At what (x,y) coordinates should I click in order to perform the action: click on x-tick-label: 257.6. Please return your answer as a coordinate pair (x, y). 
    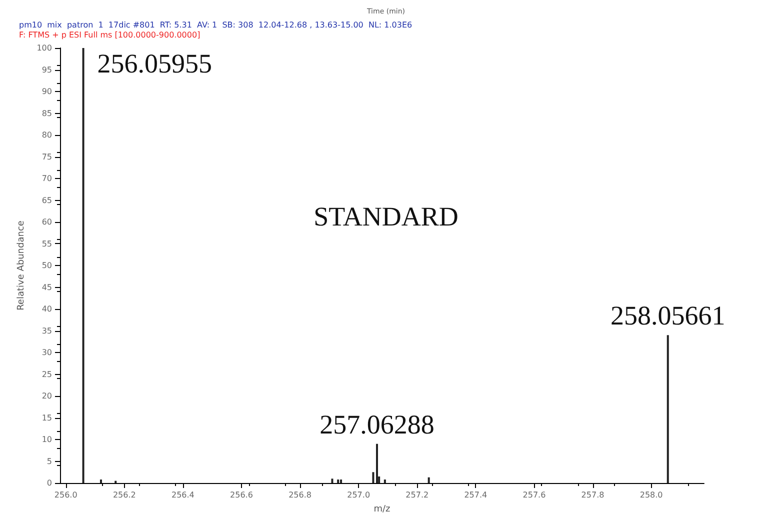
    Looking at the image, I should click on (534, 495).